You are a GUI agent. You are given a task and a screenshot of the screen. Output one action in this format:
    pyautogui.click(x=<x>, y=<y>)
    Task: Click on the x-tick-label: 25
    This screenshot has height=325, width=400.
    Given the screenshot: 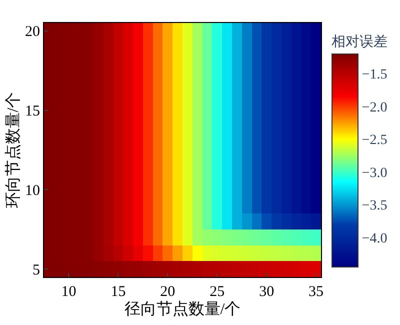 What is the action you would take?
    pyautogui.click(x=217, y=292)
    